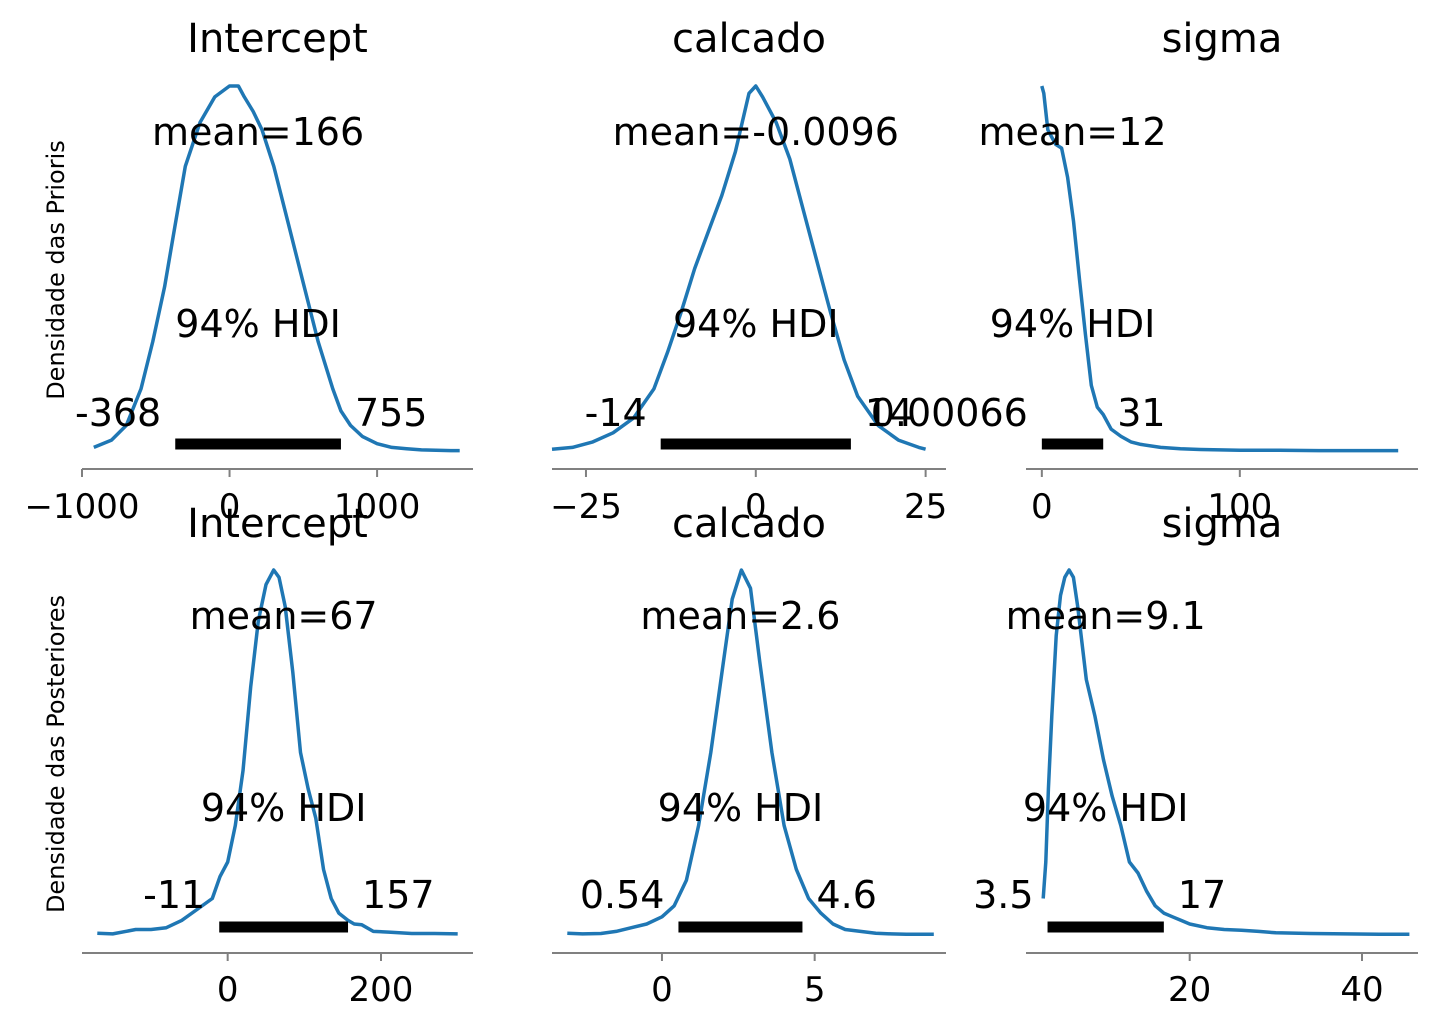 The image size is (1438, 1033). Describe the element at coordinates (284, 616) in the screenshot. I see `mean-label: mean=67` at that location.